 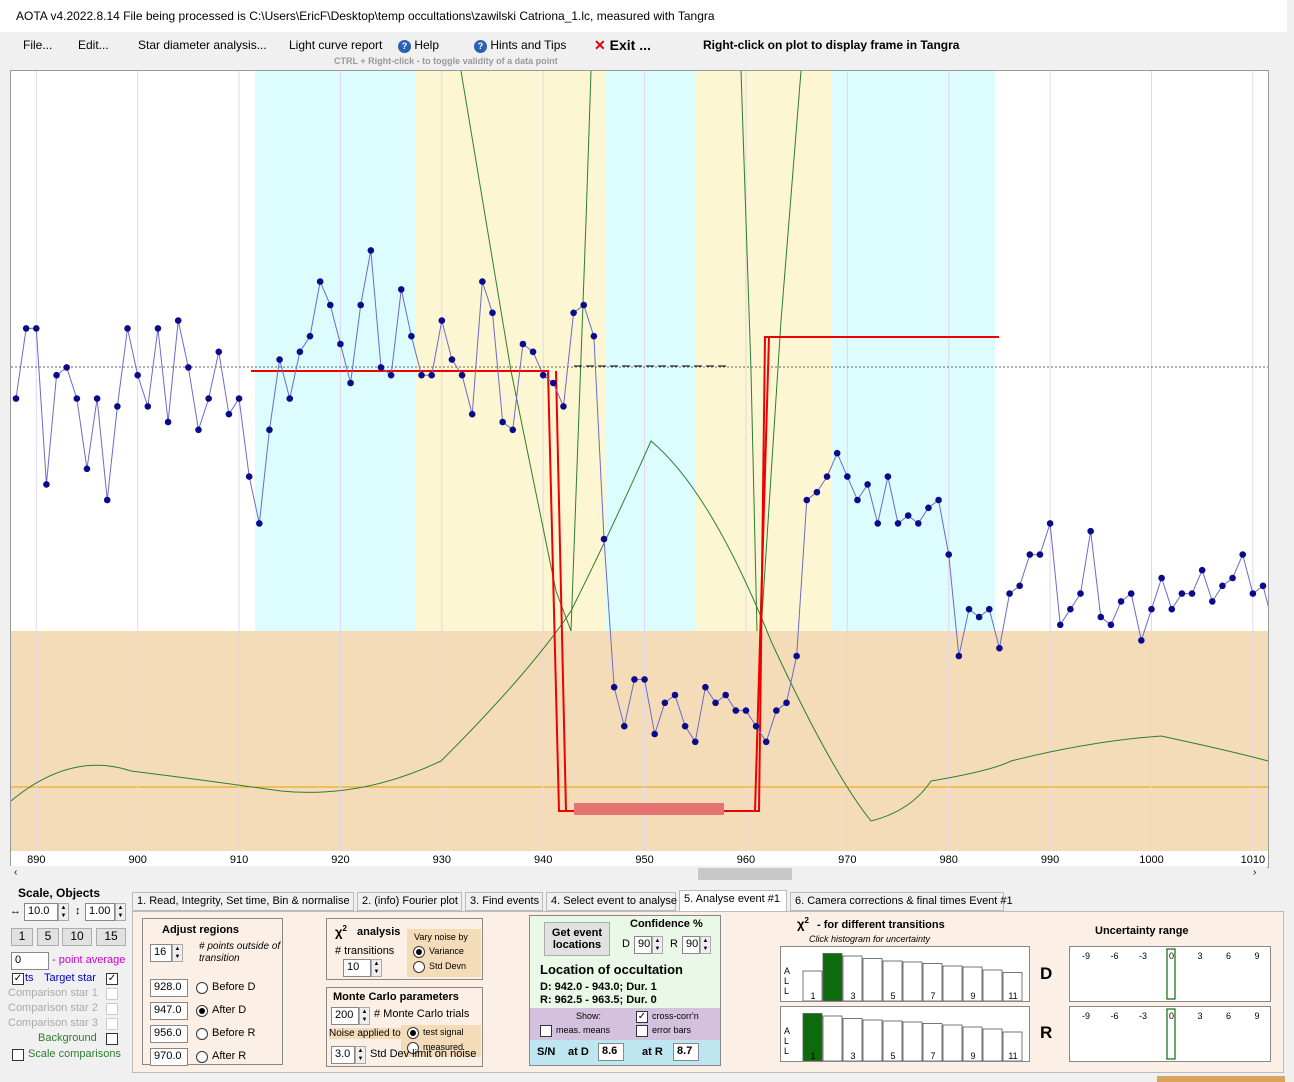 What do you see at coordinates (642, 1031) in the screenshot?
I see `error-bars-checkbox` at bounding box center [642, 1031].